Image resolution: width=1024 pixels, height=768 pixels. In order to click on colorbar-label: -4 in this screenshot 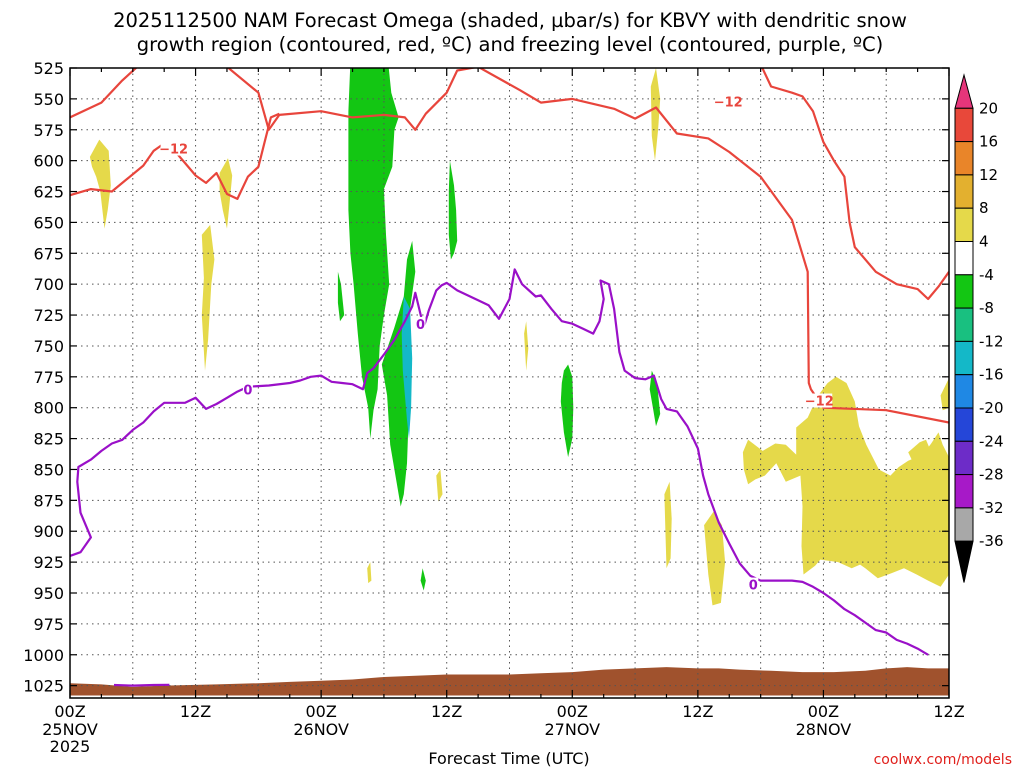, I will do `click(986, 275)`.